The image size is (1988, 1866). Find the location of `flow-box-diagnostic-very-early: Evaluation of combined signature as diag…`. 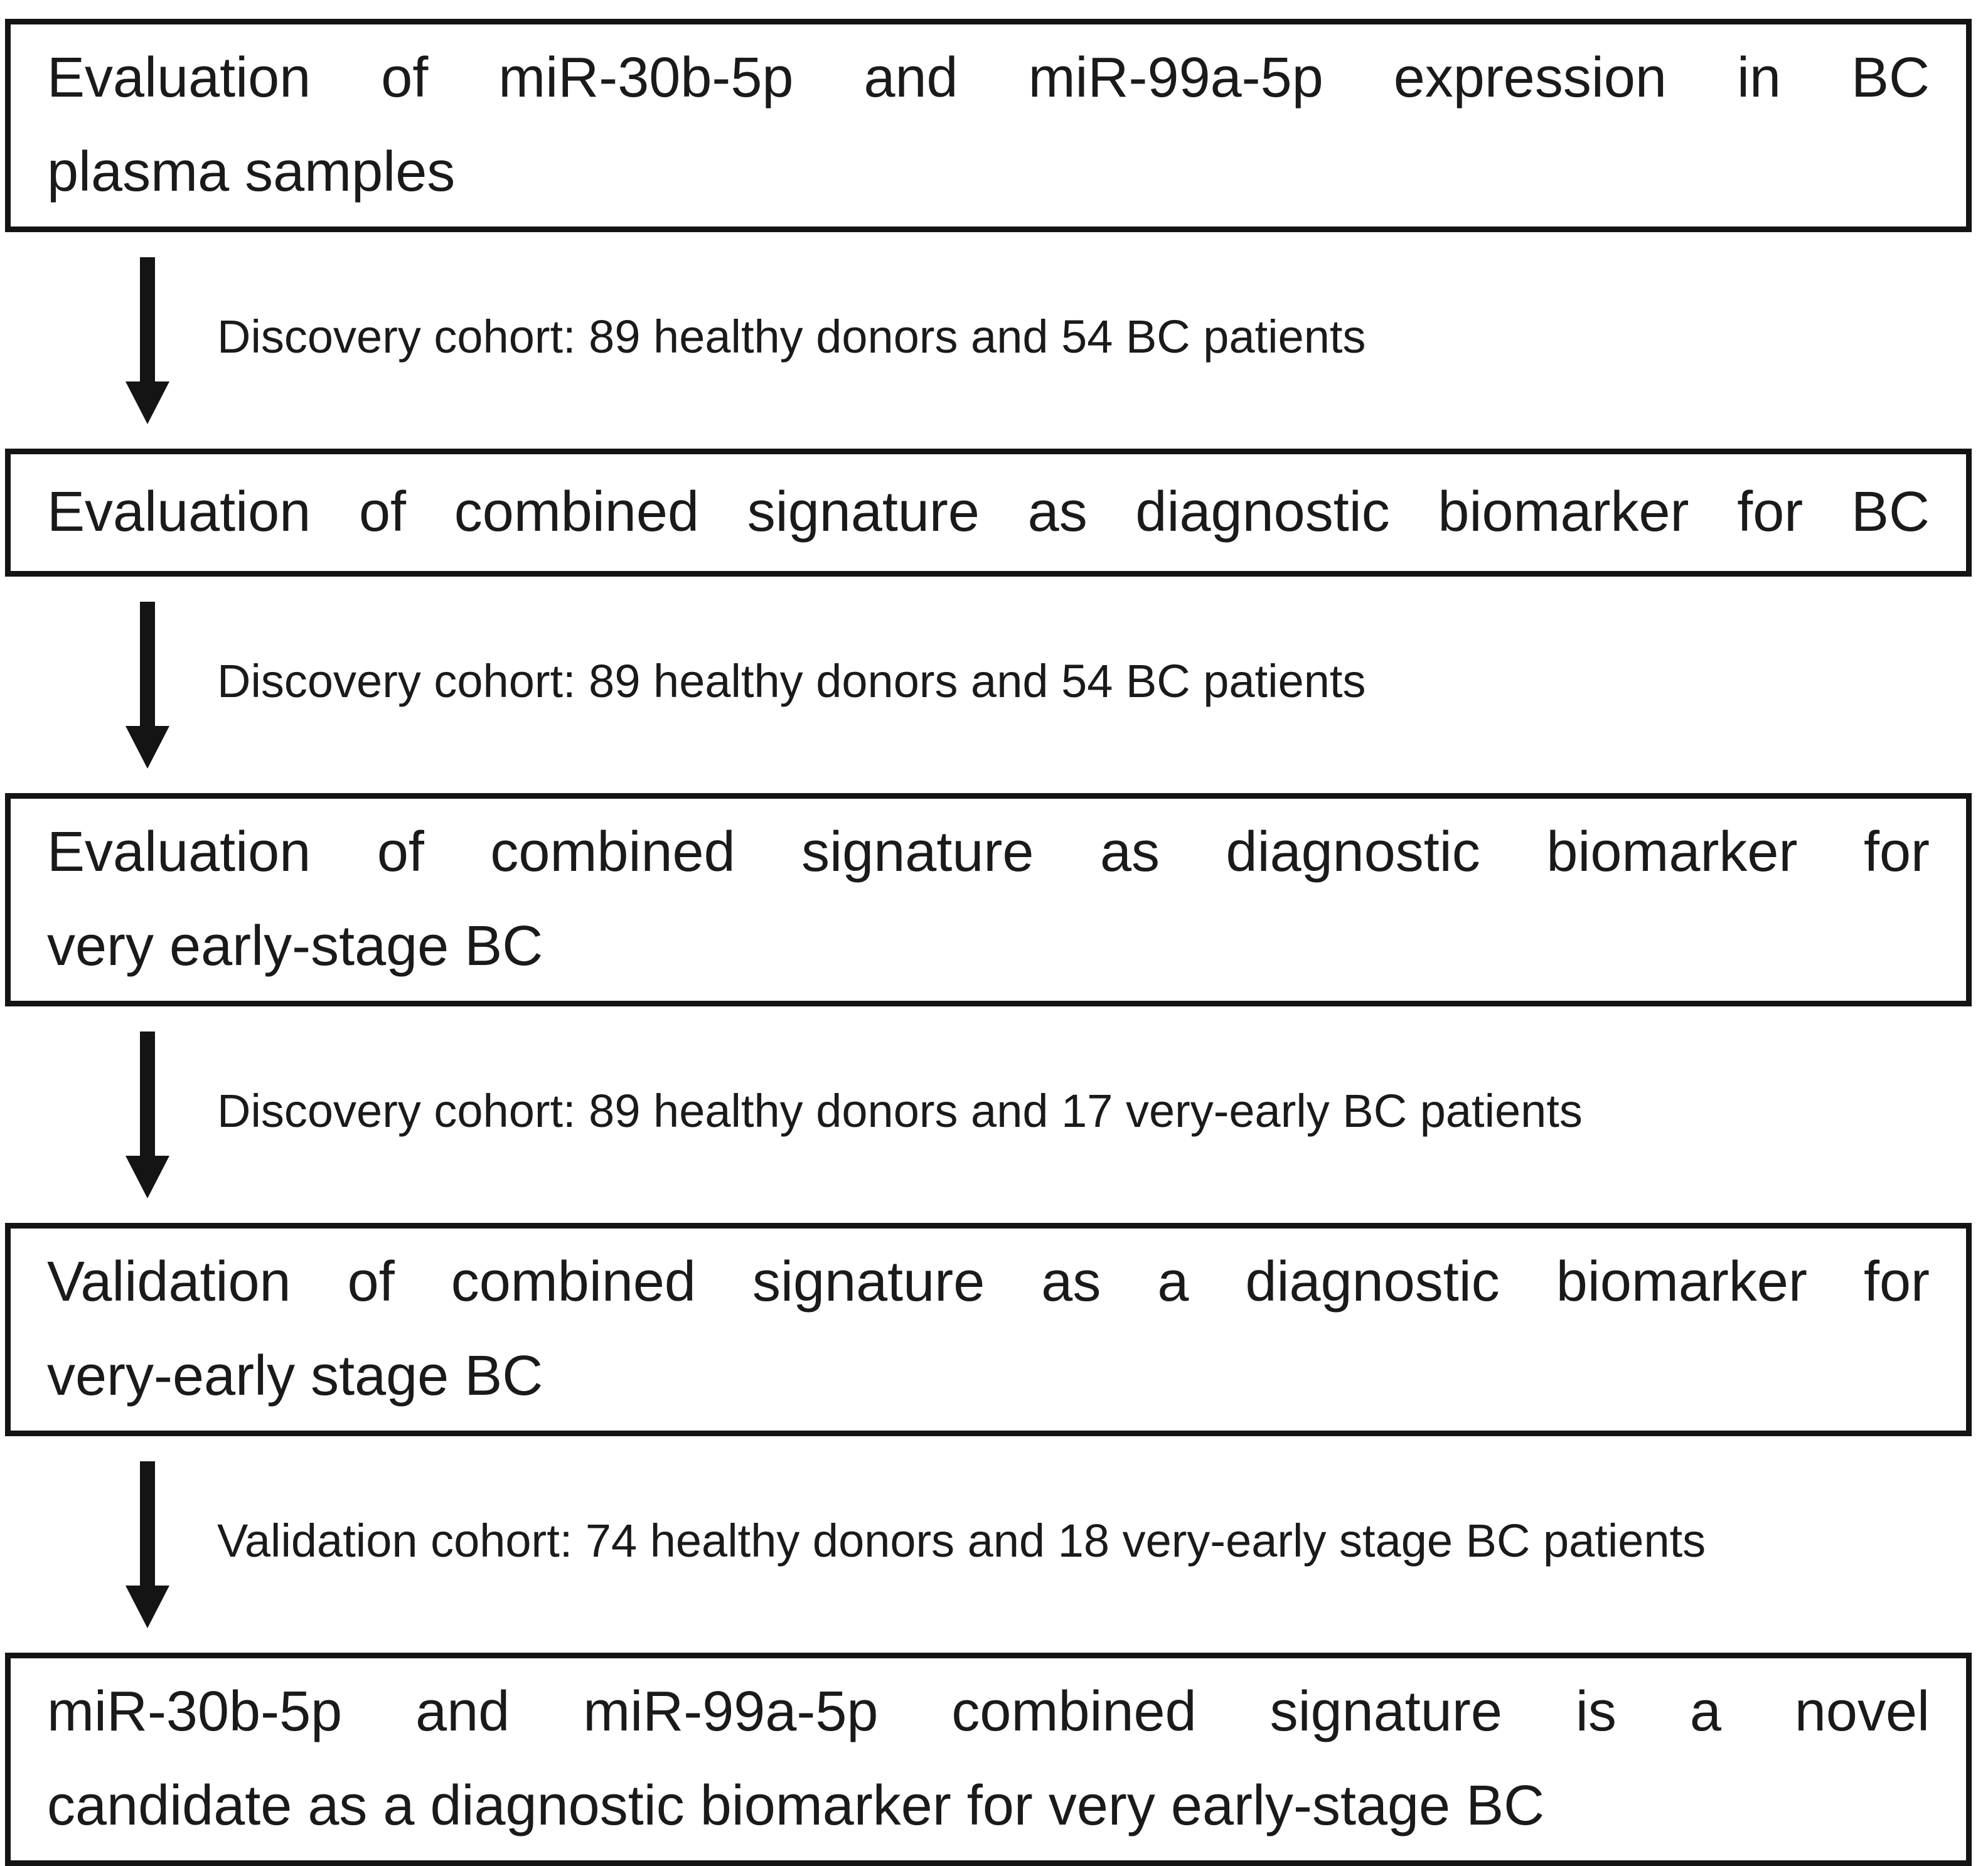

flow-box-diagnostic-very-early: Evaluation of combined signature as diag… is located at coordinates (988, 899).